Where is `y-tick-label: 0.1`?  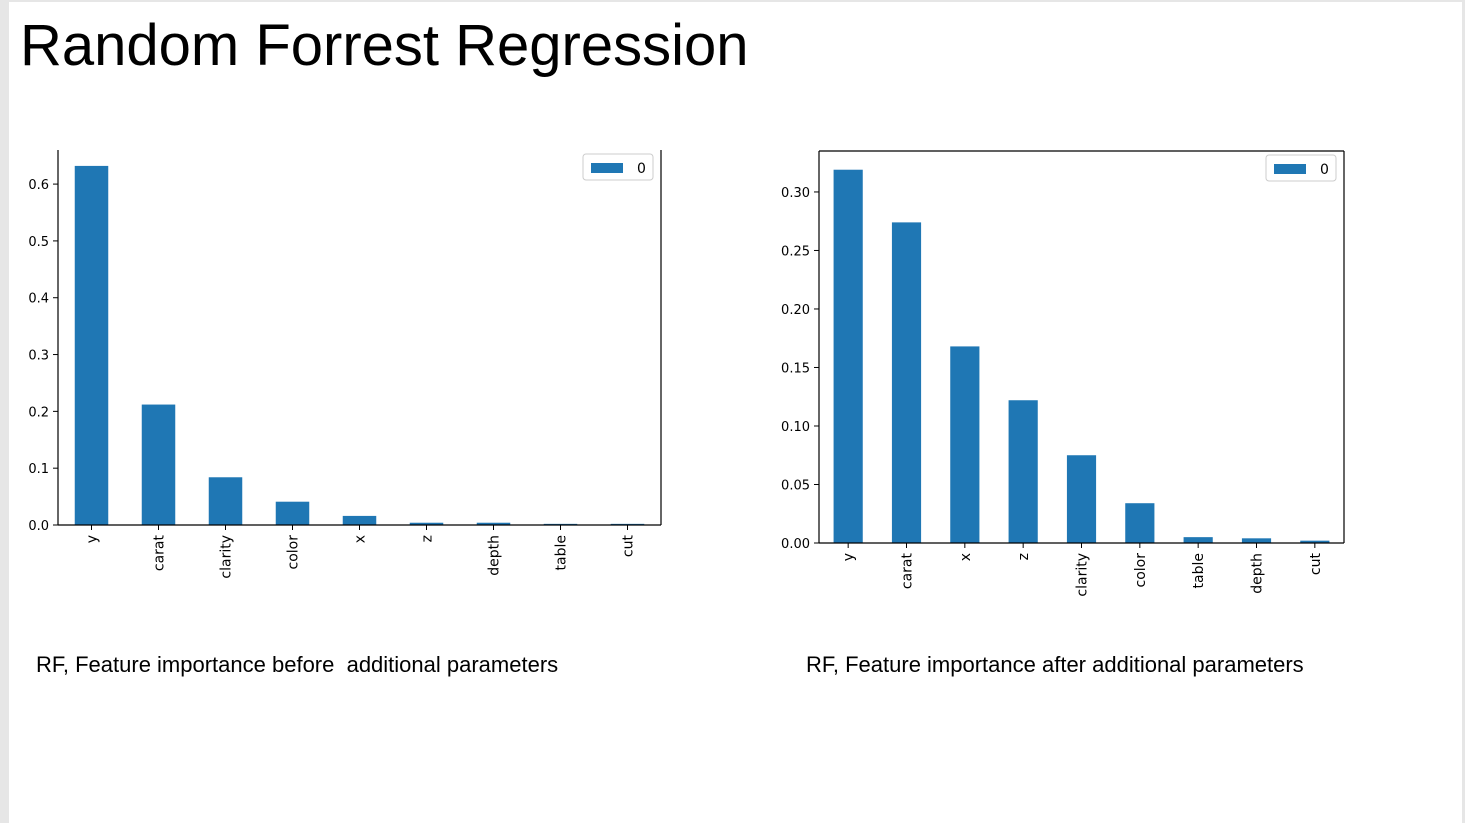 y-tick-label: 0.1 is located at coordinates (38, 469).